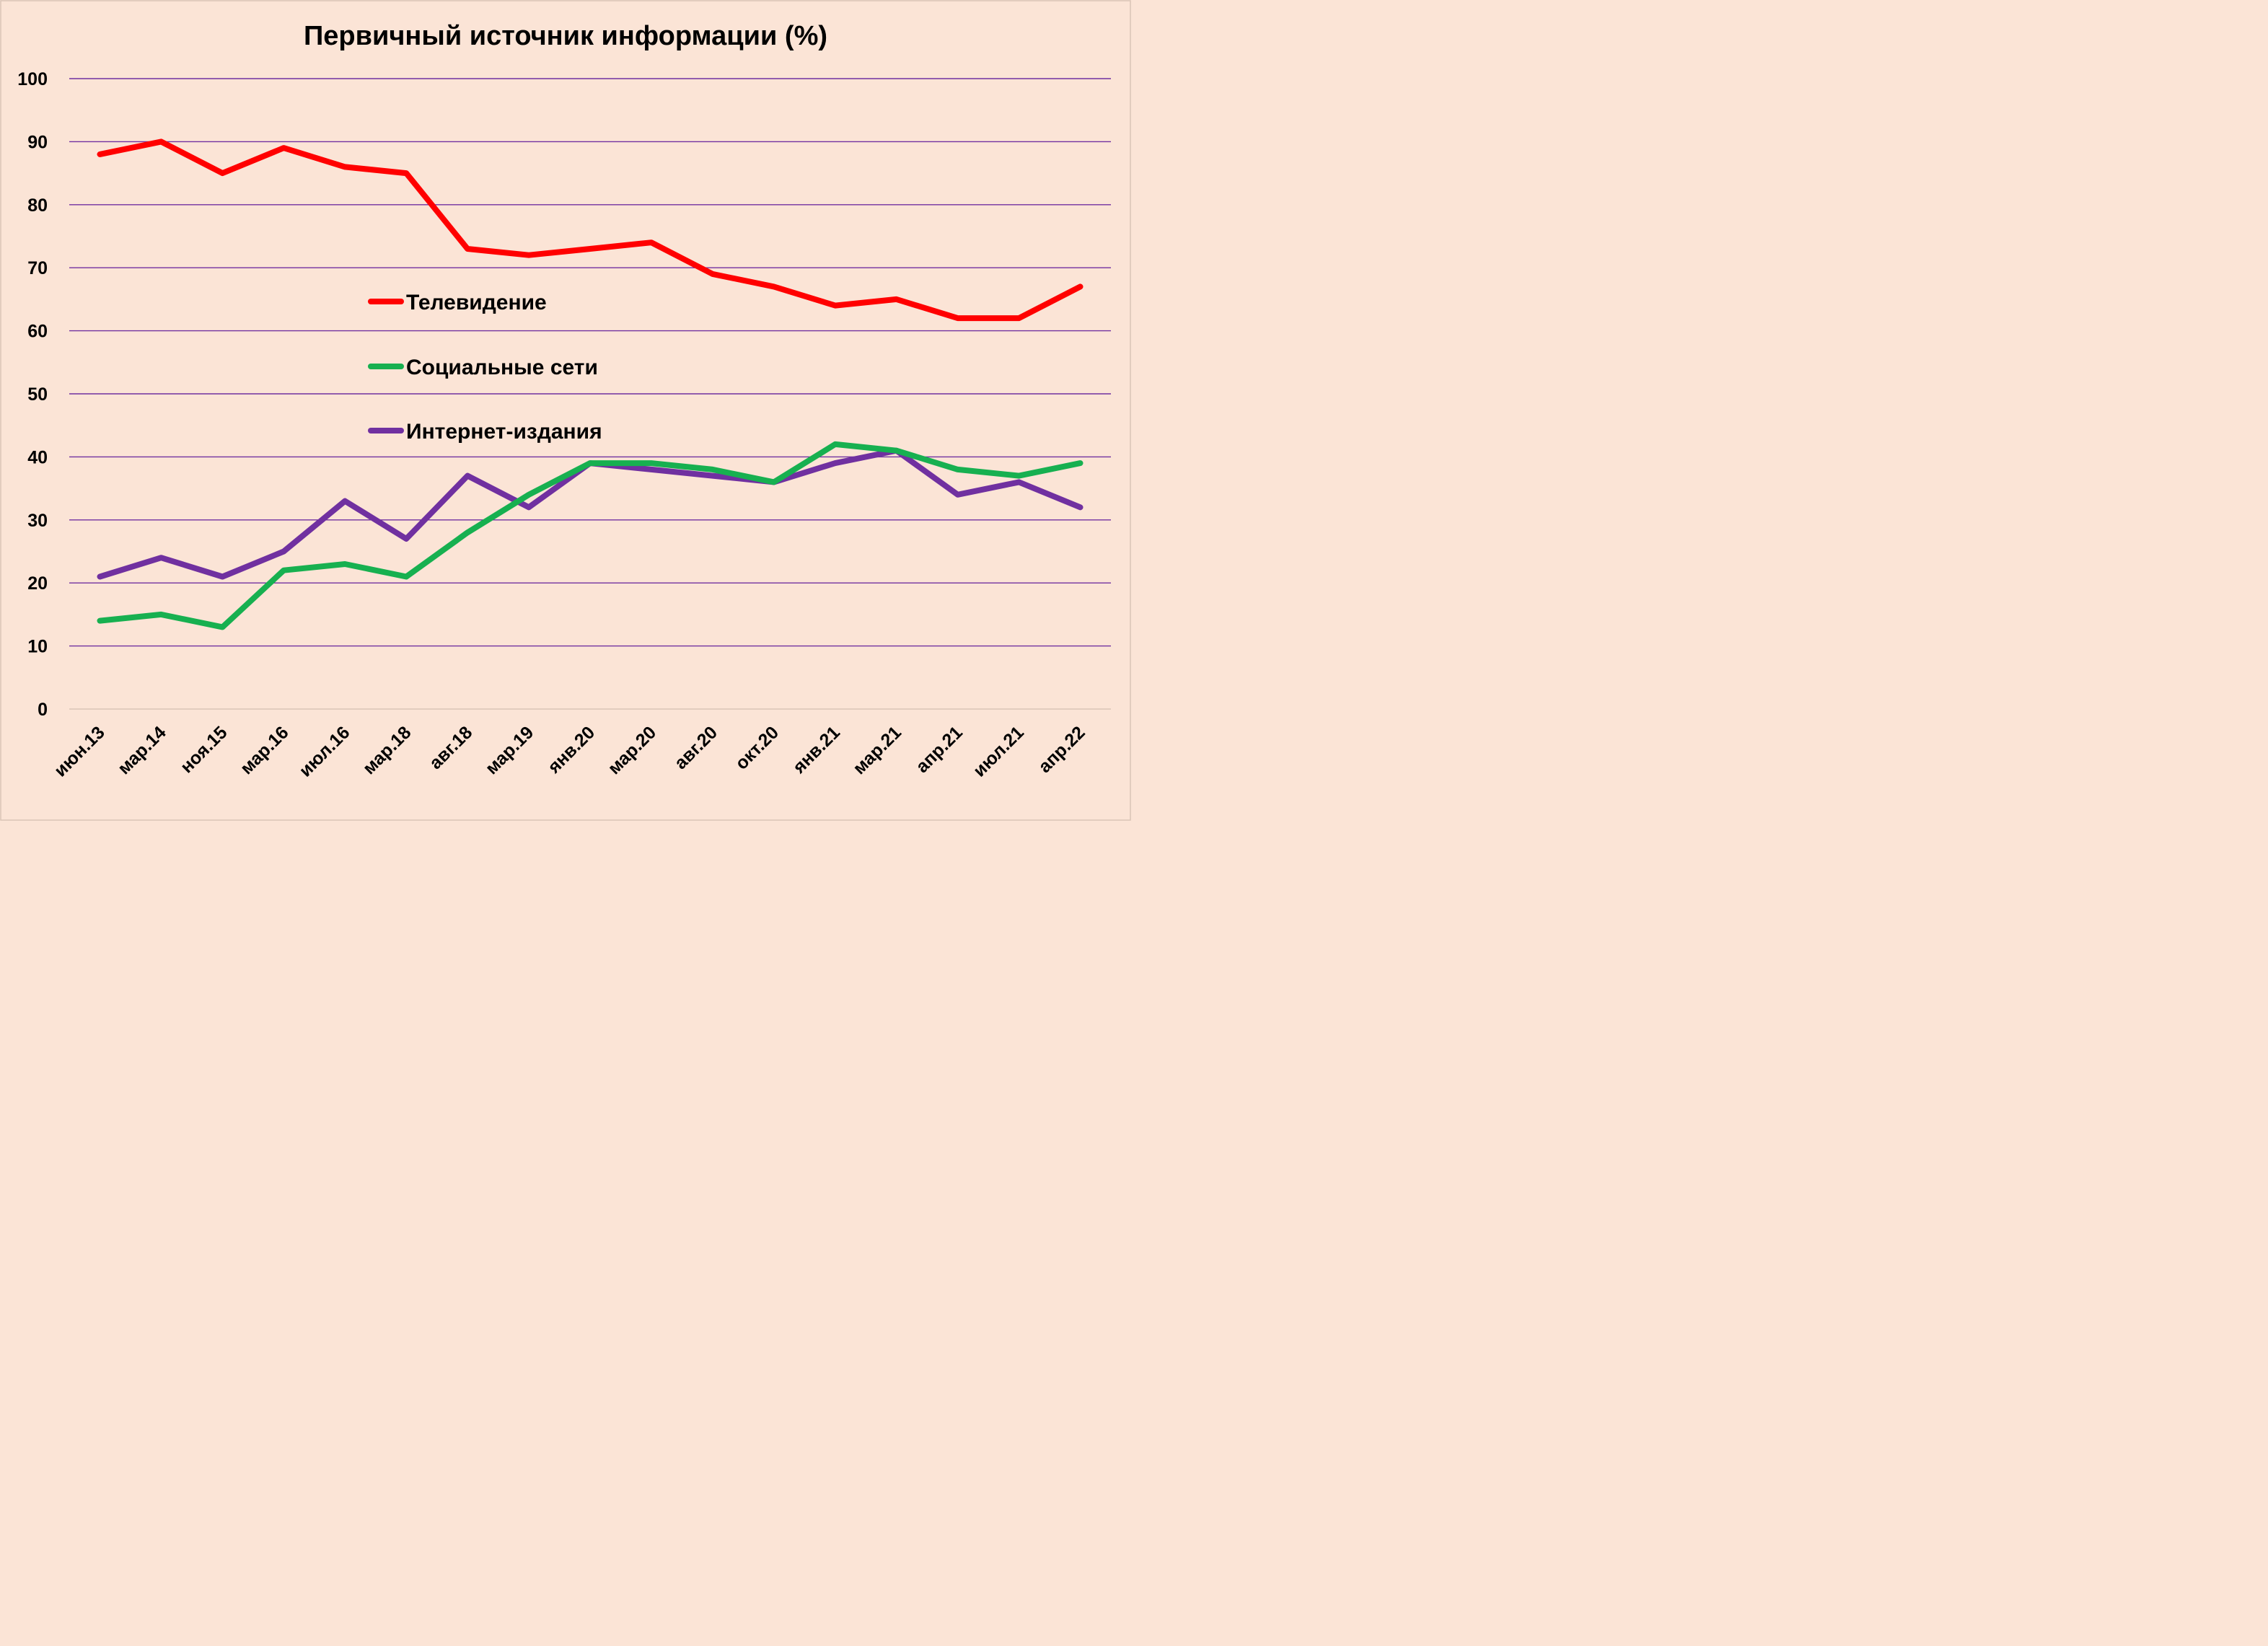 The image size is (2268, 1646). Describe the element at coordinates (504, 432) in the screenshot. I see `legend-label: Интернет-издания` at that location.